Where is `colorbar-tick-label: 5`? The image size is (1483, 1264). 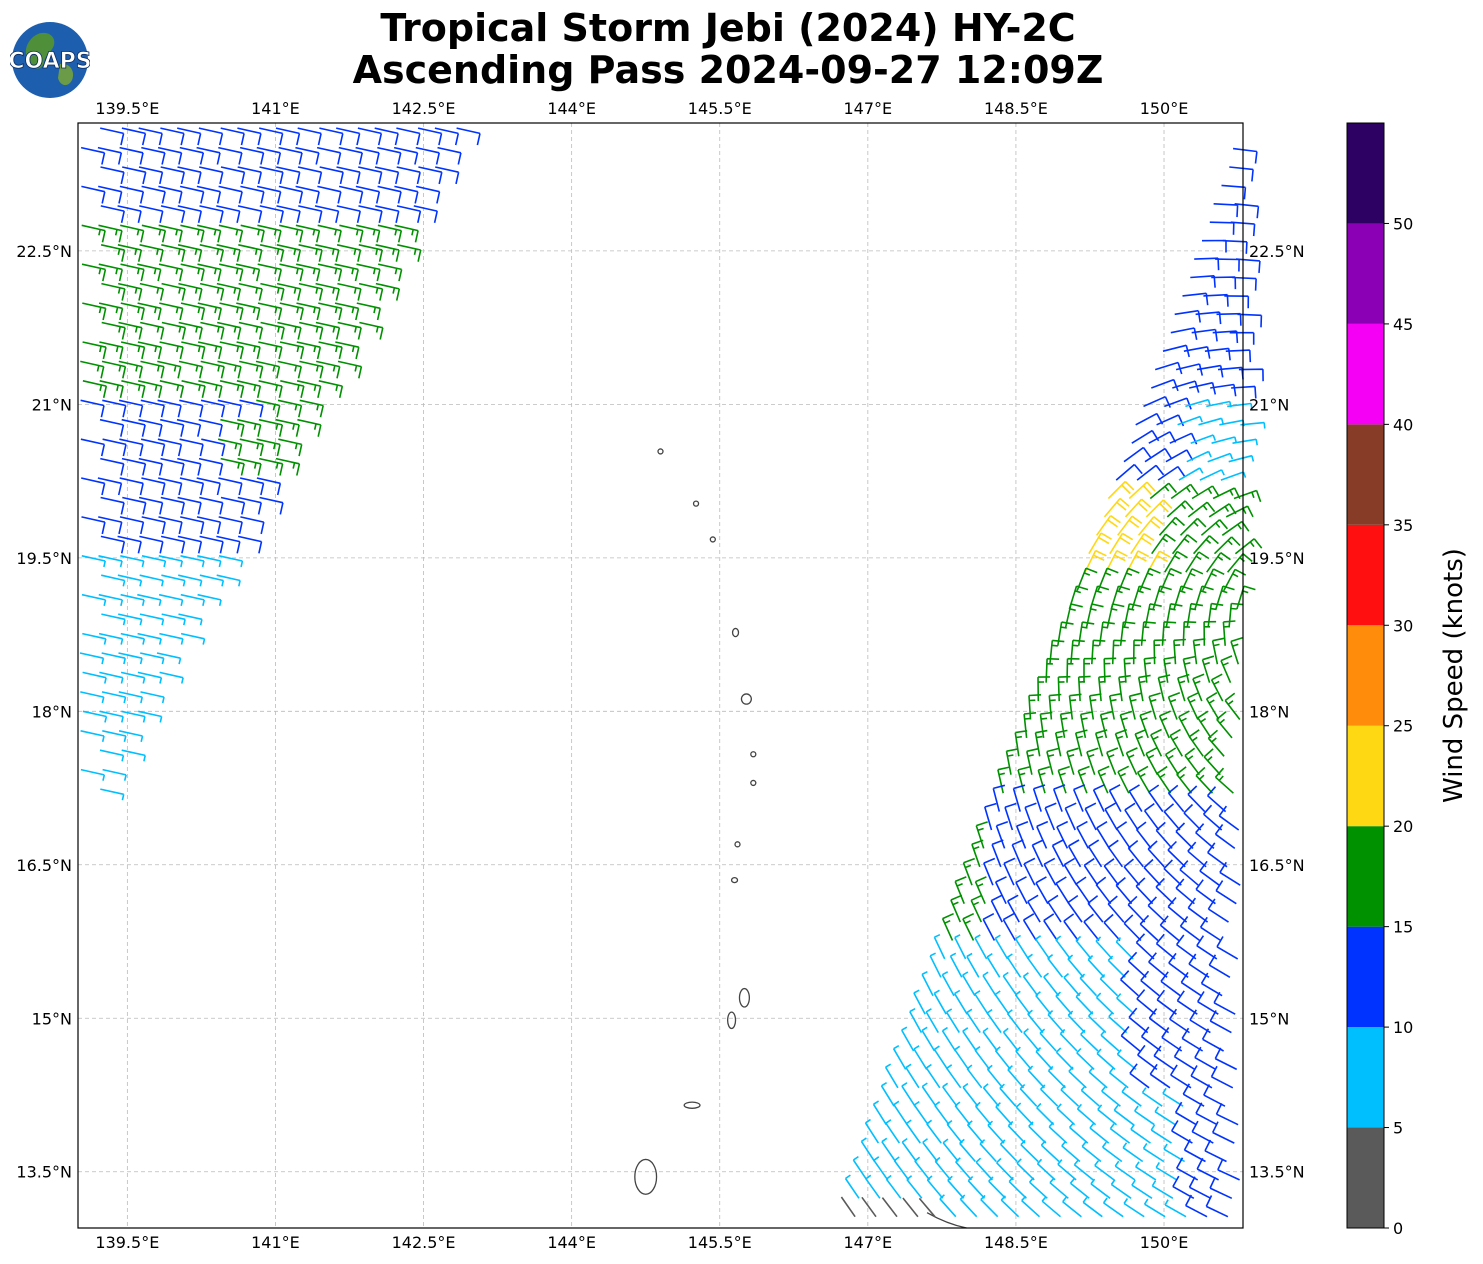 colorbar-tick-label: 5 is located at coordinates (1398, 1128).